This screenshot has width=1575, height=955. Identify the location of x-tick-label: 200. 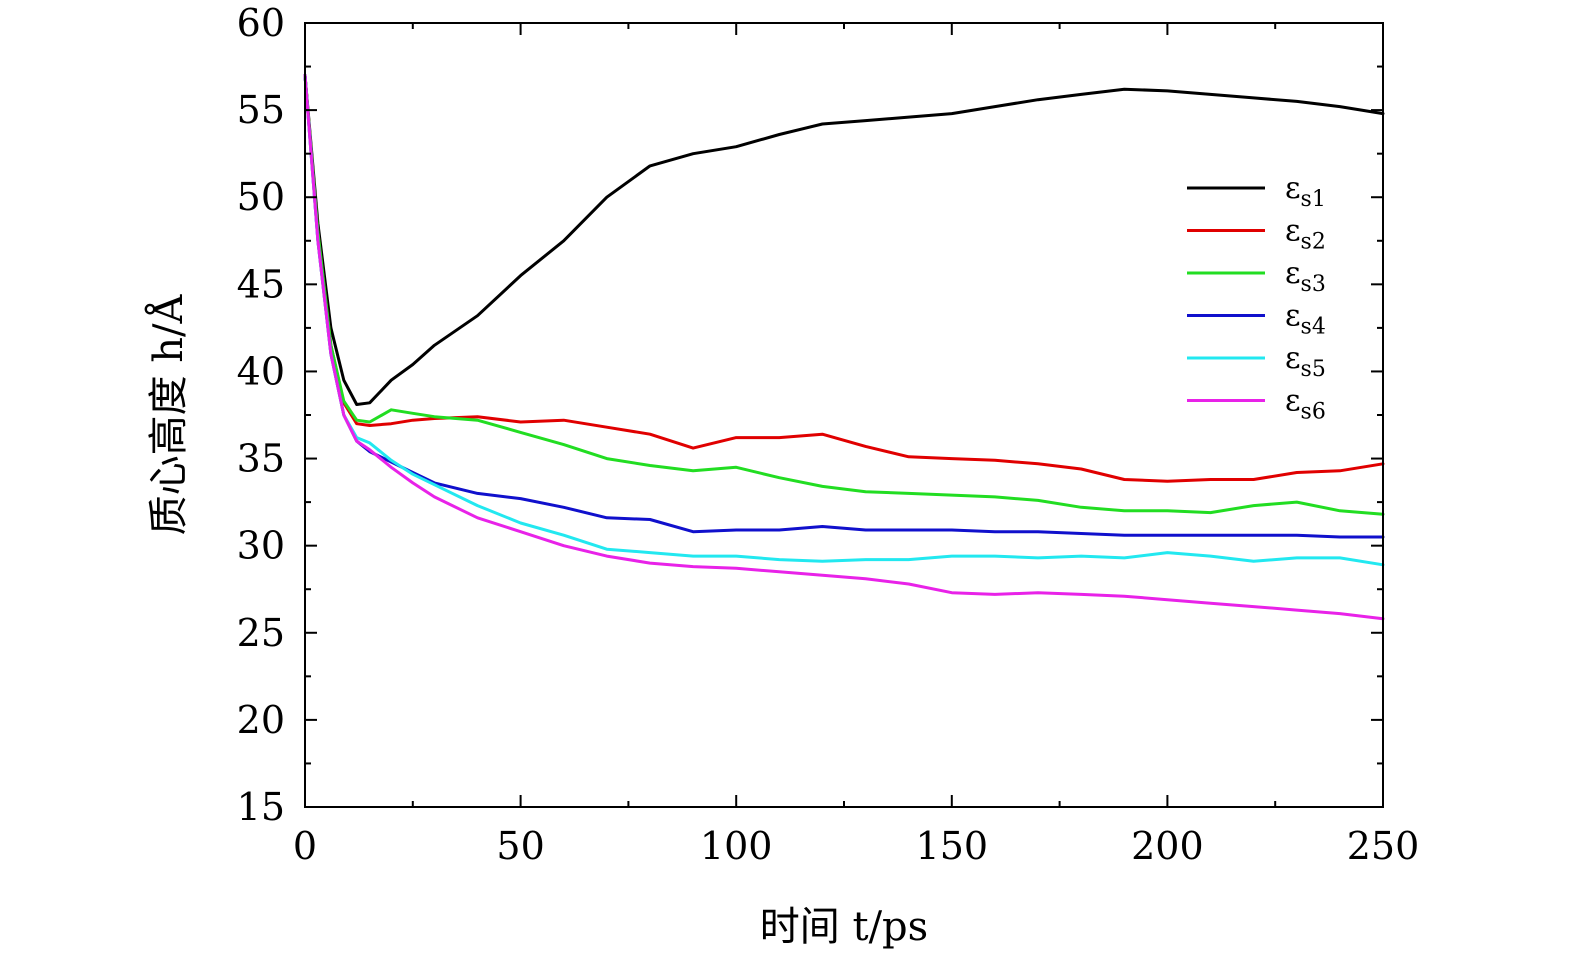
(1167, 846).